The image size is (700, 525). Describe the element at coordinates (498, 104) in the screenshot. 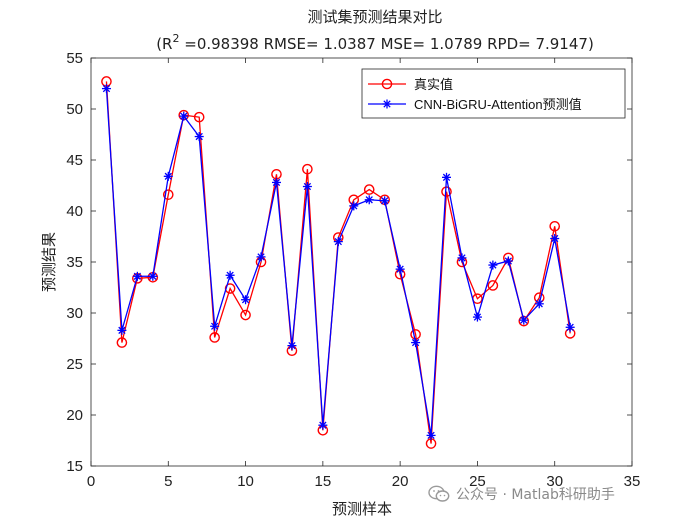

I see `legend-label-2: CNN-BiGRU-Attention预测值` at that location.